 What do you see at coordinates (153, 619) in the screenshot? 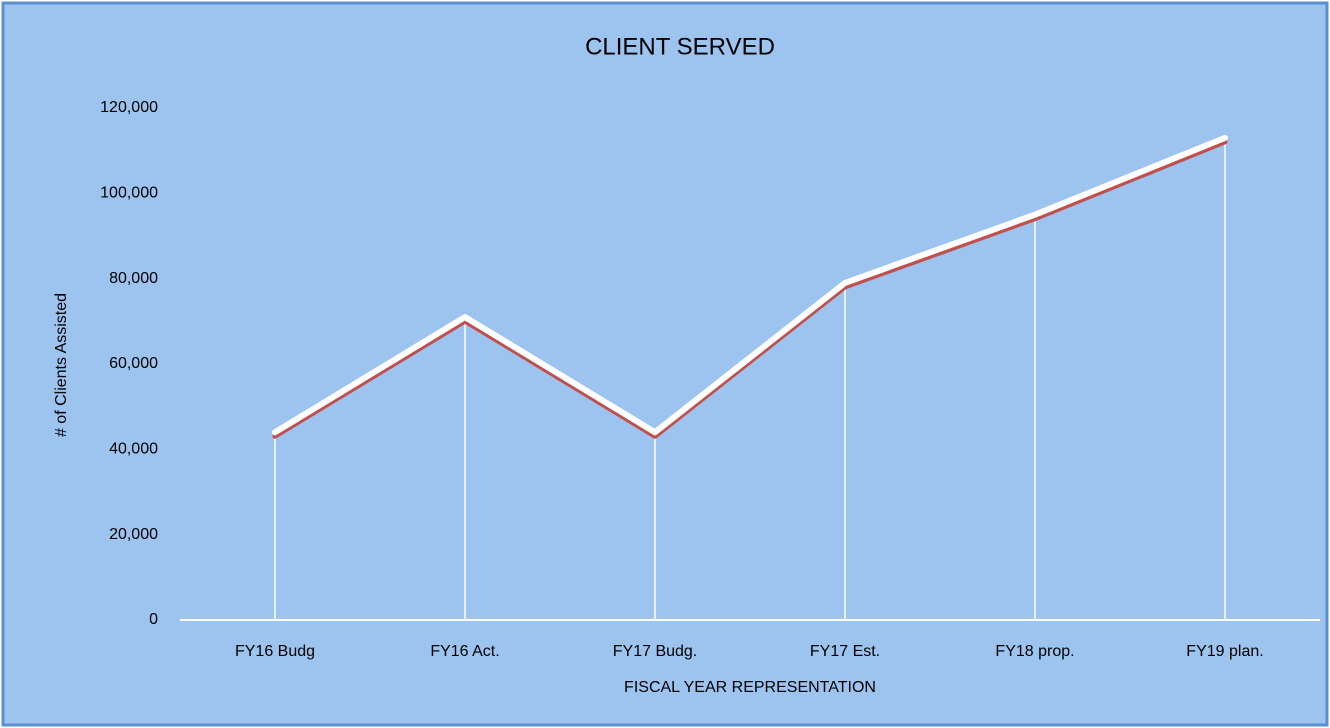
I see `y-tick-label: 0` at bounding box center [153, 619].